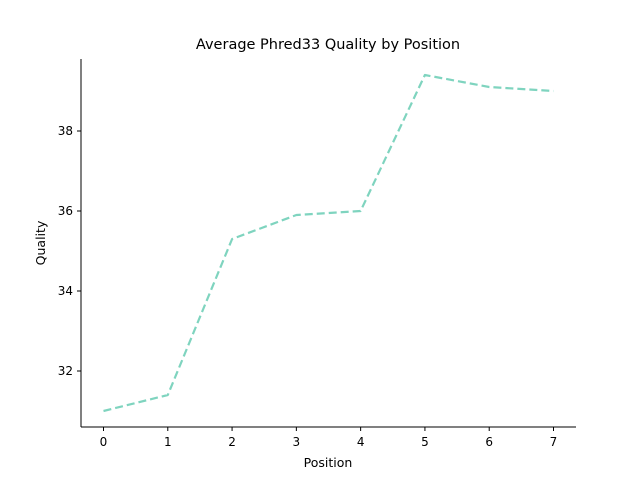  I want to click on y-tick-label: 38, so click(65, 131).